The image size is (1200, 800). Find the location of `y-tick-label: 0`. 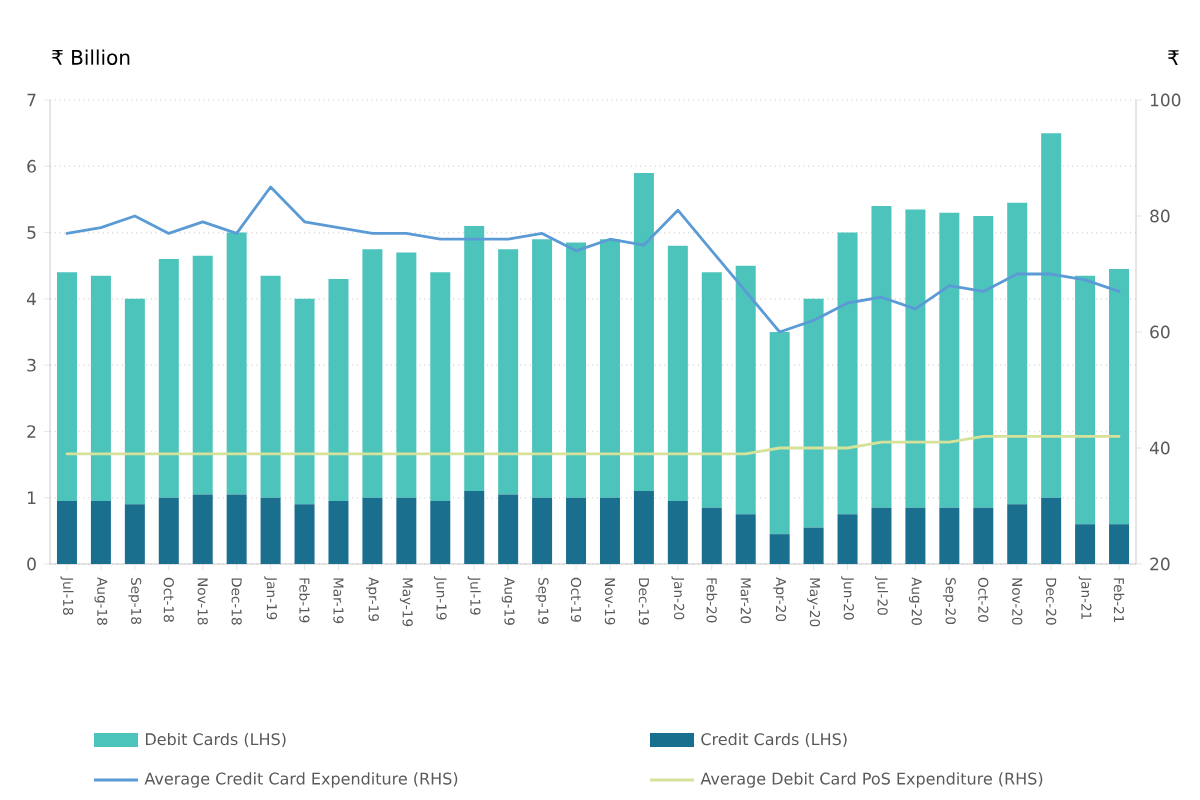

y-tick-label: 0 is located at coordinates (31, 564).